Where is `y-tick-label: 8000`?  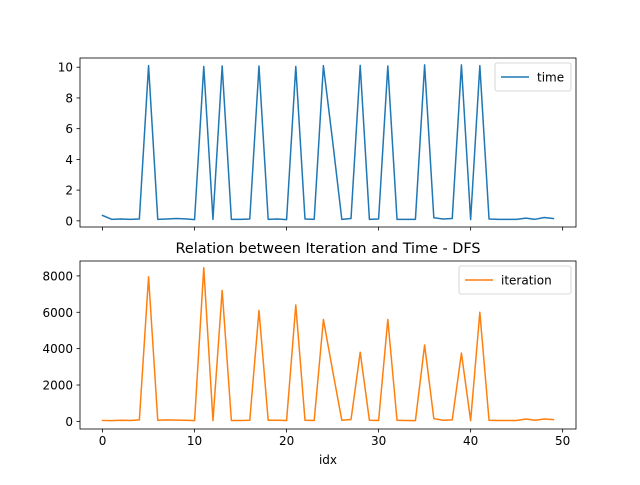 y-tick-label: 8000 is located at coordinates (57, 276).